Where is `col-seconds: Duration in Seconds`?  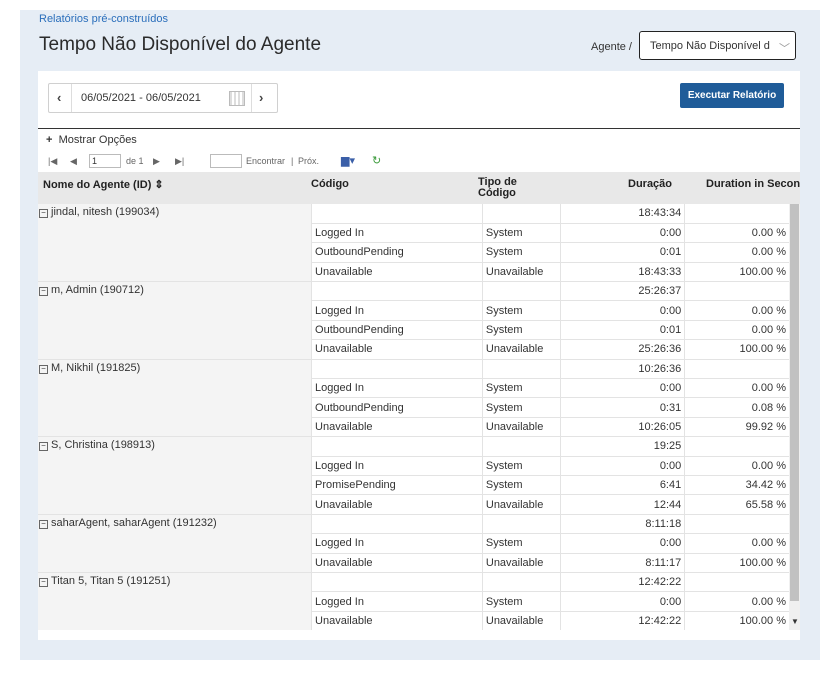
col-seconds: Duration in Seconds is located at coordinates (753, 184).